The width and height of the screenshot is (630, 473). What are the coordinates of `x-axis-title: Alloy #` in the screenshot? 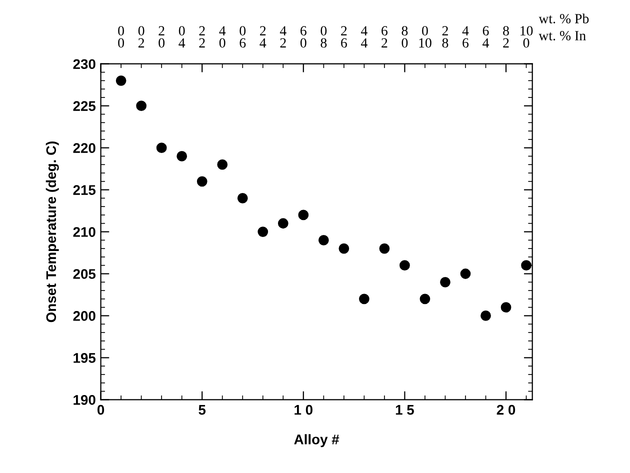 It's located at (317, 441).